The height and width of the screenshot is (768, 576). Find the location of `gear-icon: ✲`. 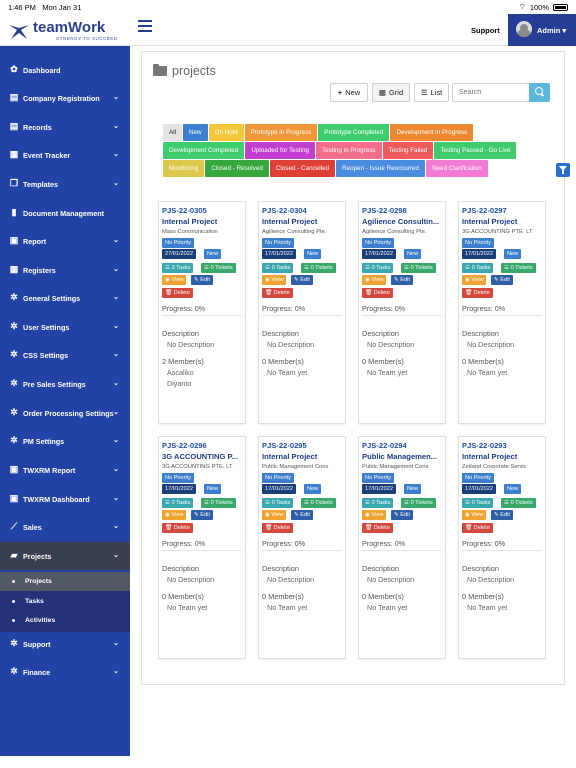

gear-icon: ✲ is located at coordinates (14, 297).